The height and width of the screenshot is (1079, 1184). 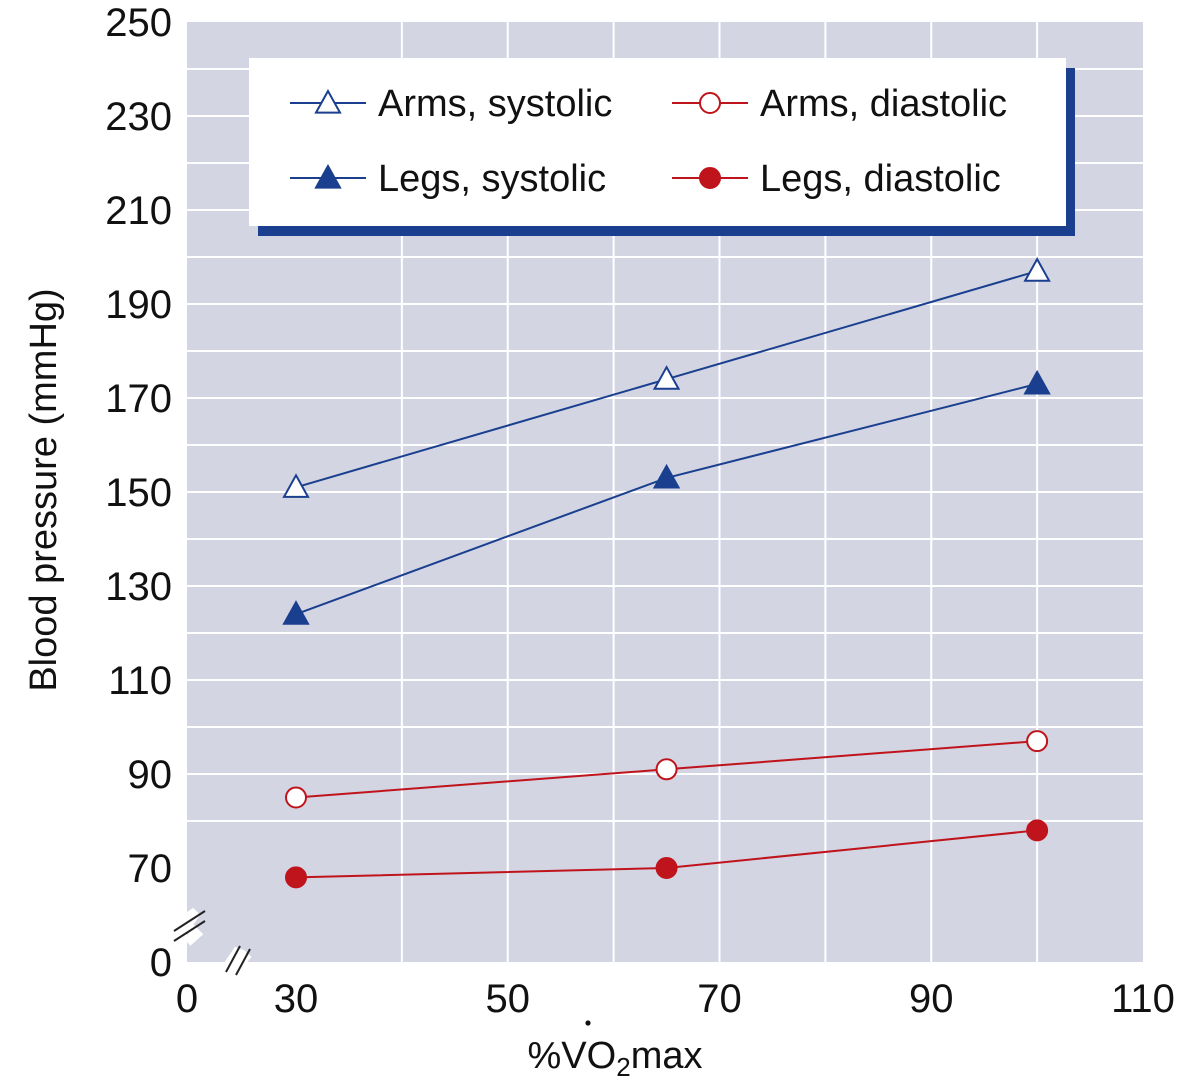 What do you see at coordinates (657, 142) in the screenshot?
I see `legend-box` at bounding box center [657, 142].